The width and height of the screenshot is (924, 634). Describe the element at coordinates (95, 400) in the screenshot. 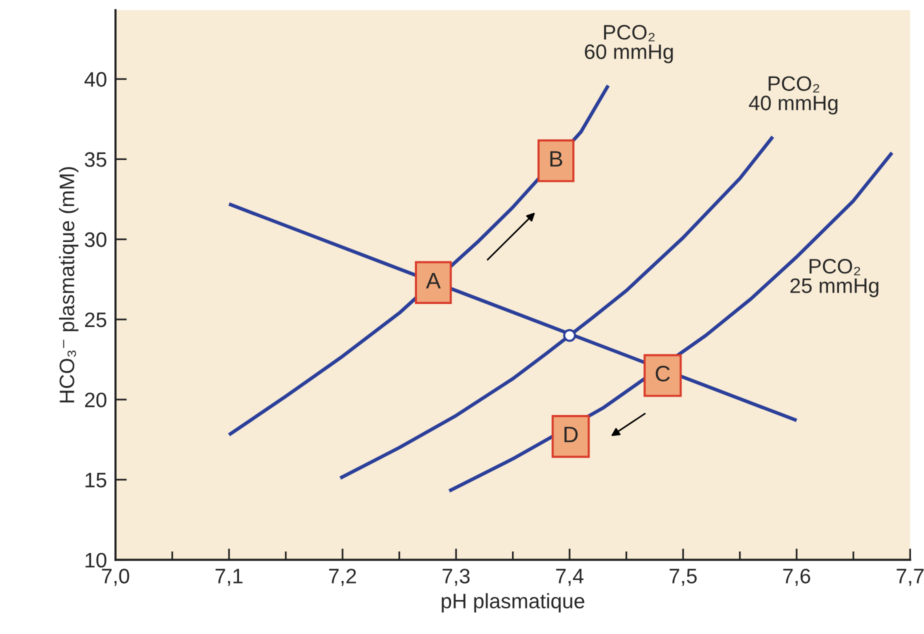

I see `y-tick-label: 20` at that location.